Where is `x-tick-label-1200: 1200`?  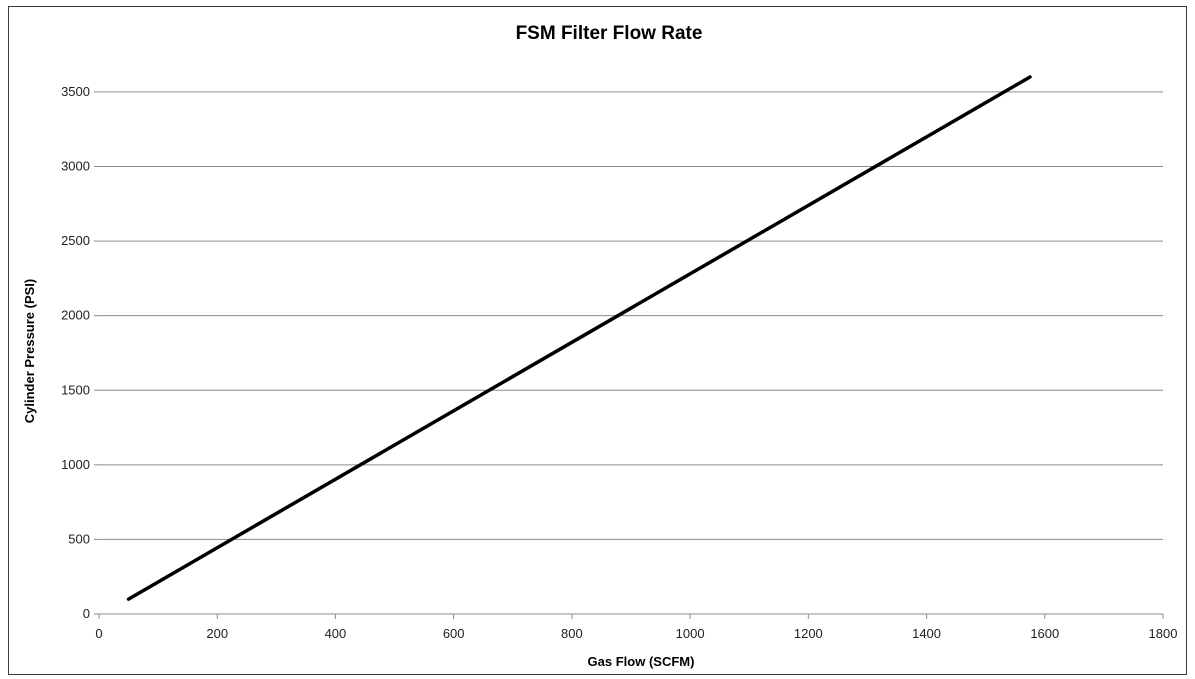 x-tick-label-1200: 1200 is located at coordinates (808, 633).